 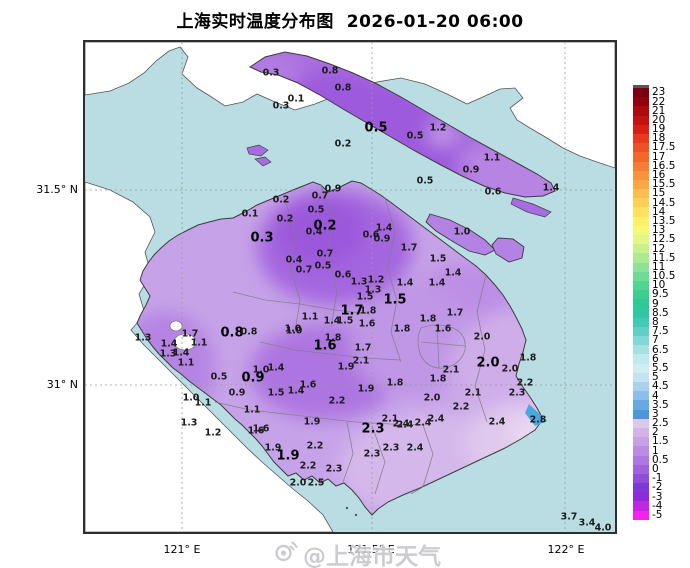 What do you see at coordinates (655, 450) in the screenshot?
I see `colorbar-label: 1` at bounding box center [655, 450].